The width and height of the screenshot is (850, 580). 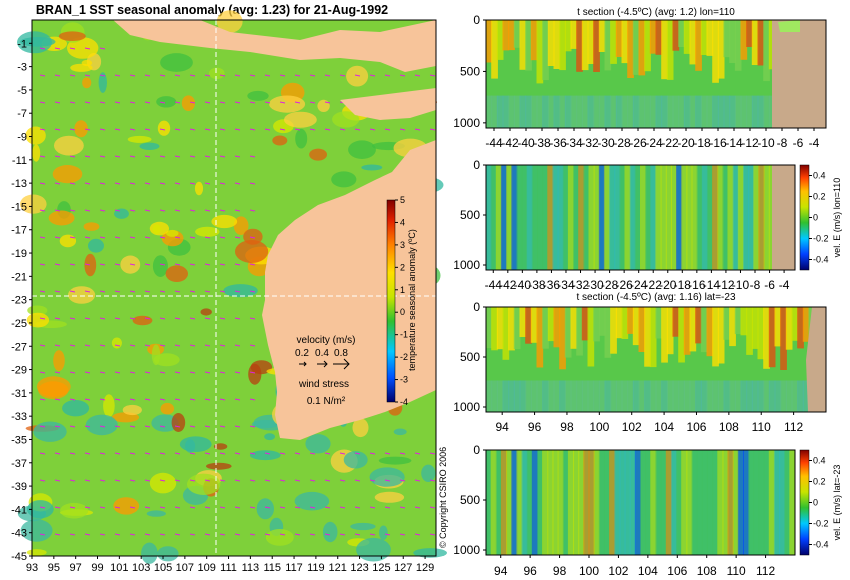 I want to click on map-x-tick-label: 93, so click(x=32, y=568).